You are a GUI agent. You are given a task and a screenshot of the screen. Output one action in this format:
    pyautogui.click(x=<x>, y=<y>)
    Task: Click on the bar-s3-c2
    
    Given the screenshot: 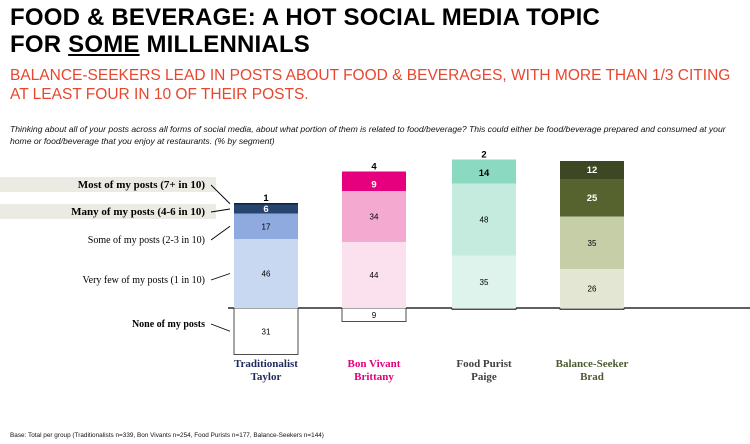 What is the action you would take?
    pyautogui.click(x=484, y=173)
    